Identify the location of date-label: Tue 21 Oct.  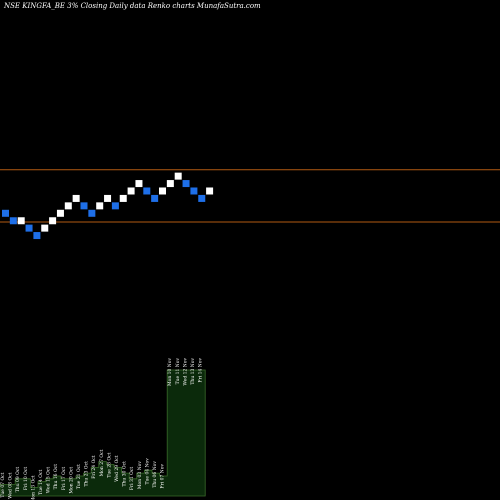
(79, 476).